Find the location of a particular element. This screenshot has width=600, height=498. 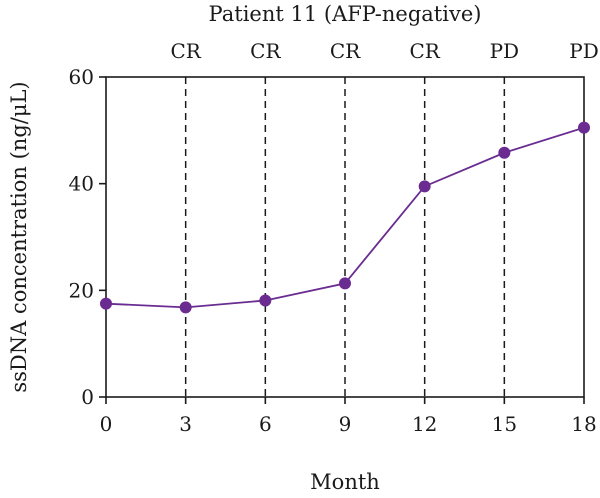

x-tick-label-12: 12 is located at coordinates (424, 424).